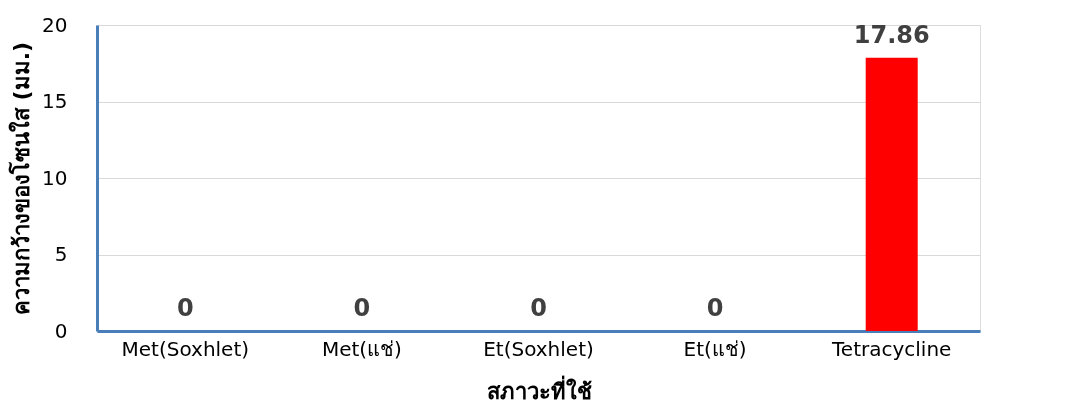  I want to click on y-tick-label: 20, so click(55, 24).